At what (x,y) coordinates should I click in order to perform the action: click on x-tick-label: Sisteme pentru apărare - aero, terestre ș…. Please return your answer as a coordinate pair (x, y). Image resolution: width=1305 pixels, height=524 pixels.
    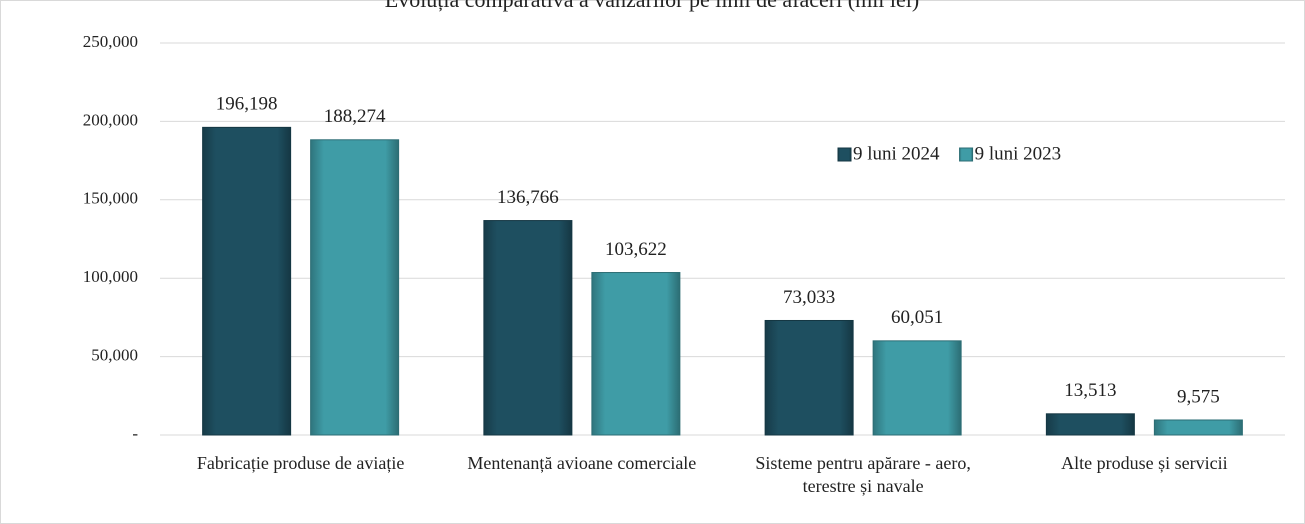
    Looking at the image, I should click on (862, 474).